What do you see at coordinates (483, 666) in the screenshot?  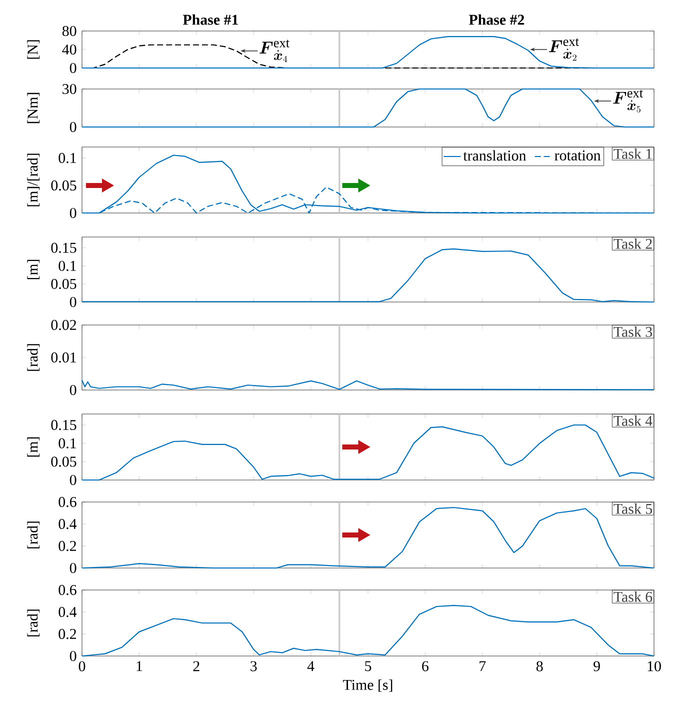 I see `x-tick-label: 7` at bounding box center [483, 666].